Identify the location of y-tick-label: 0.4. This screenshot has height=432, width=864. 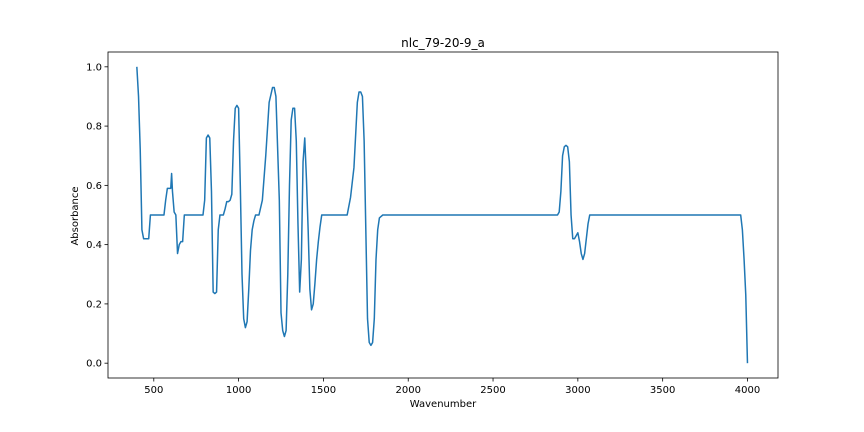
(94, 245).